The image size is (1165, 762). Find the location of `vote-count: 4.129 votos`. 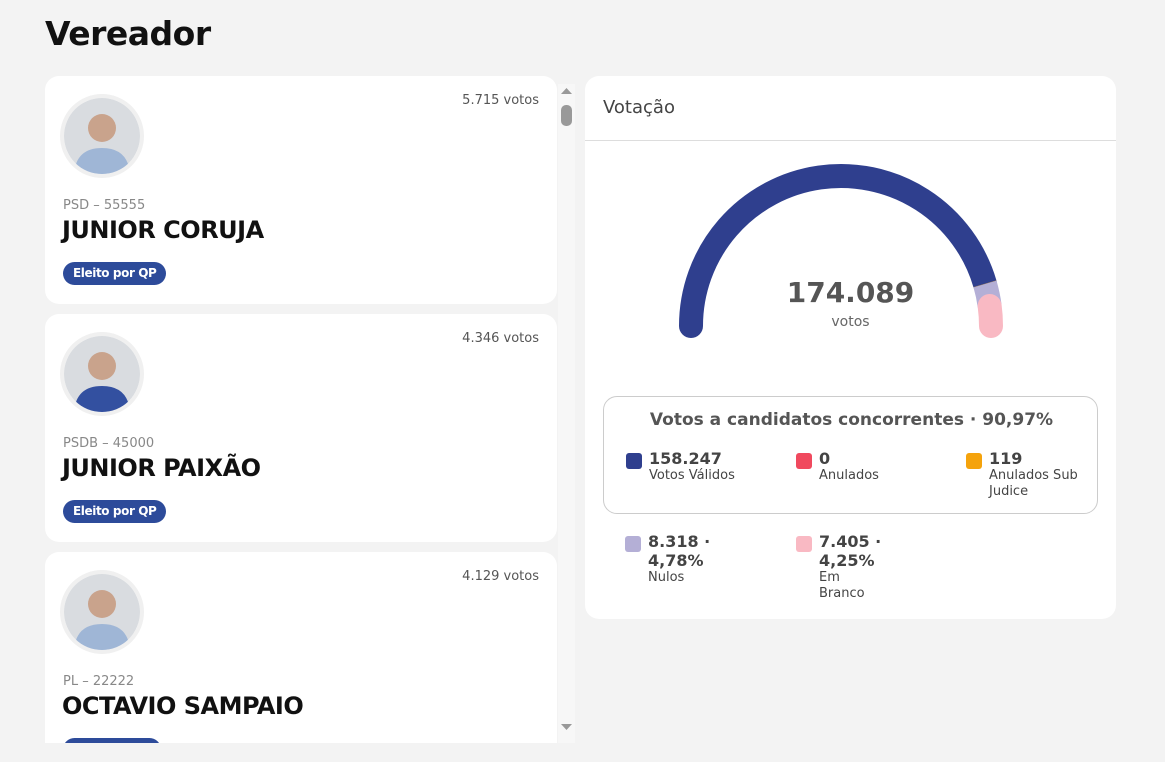

vote-count: 4.129 votos is located at coordinates (500, 576).